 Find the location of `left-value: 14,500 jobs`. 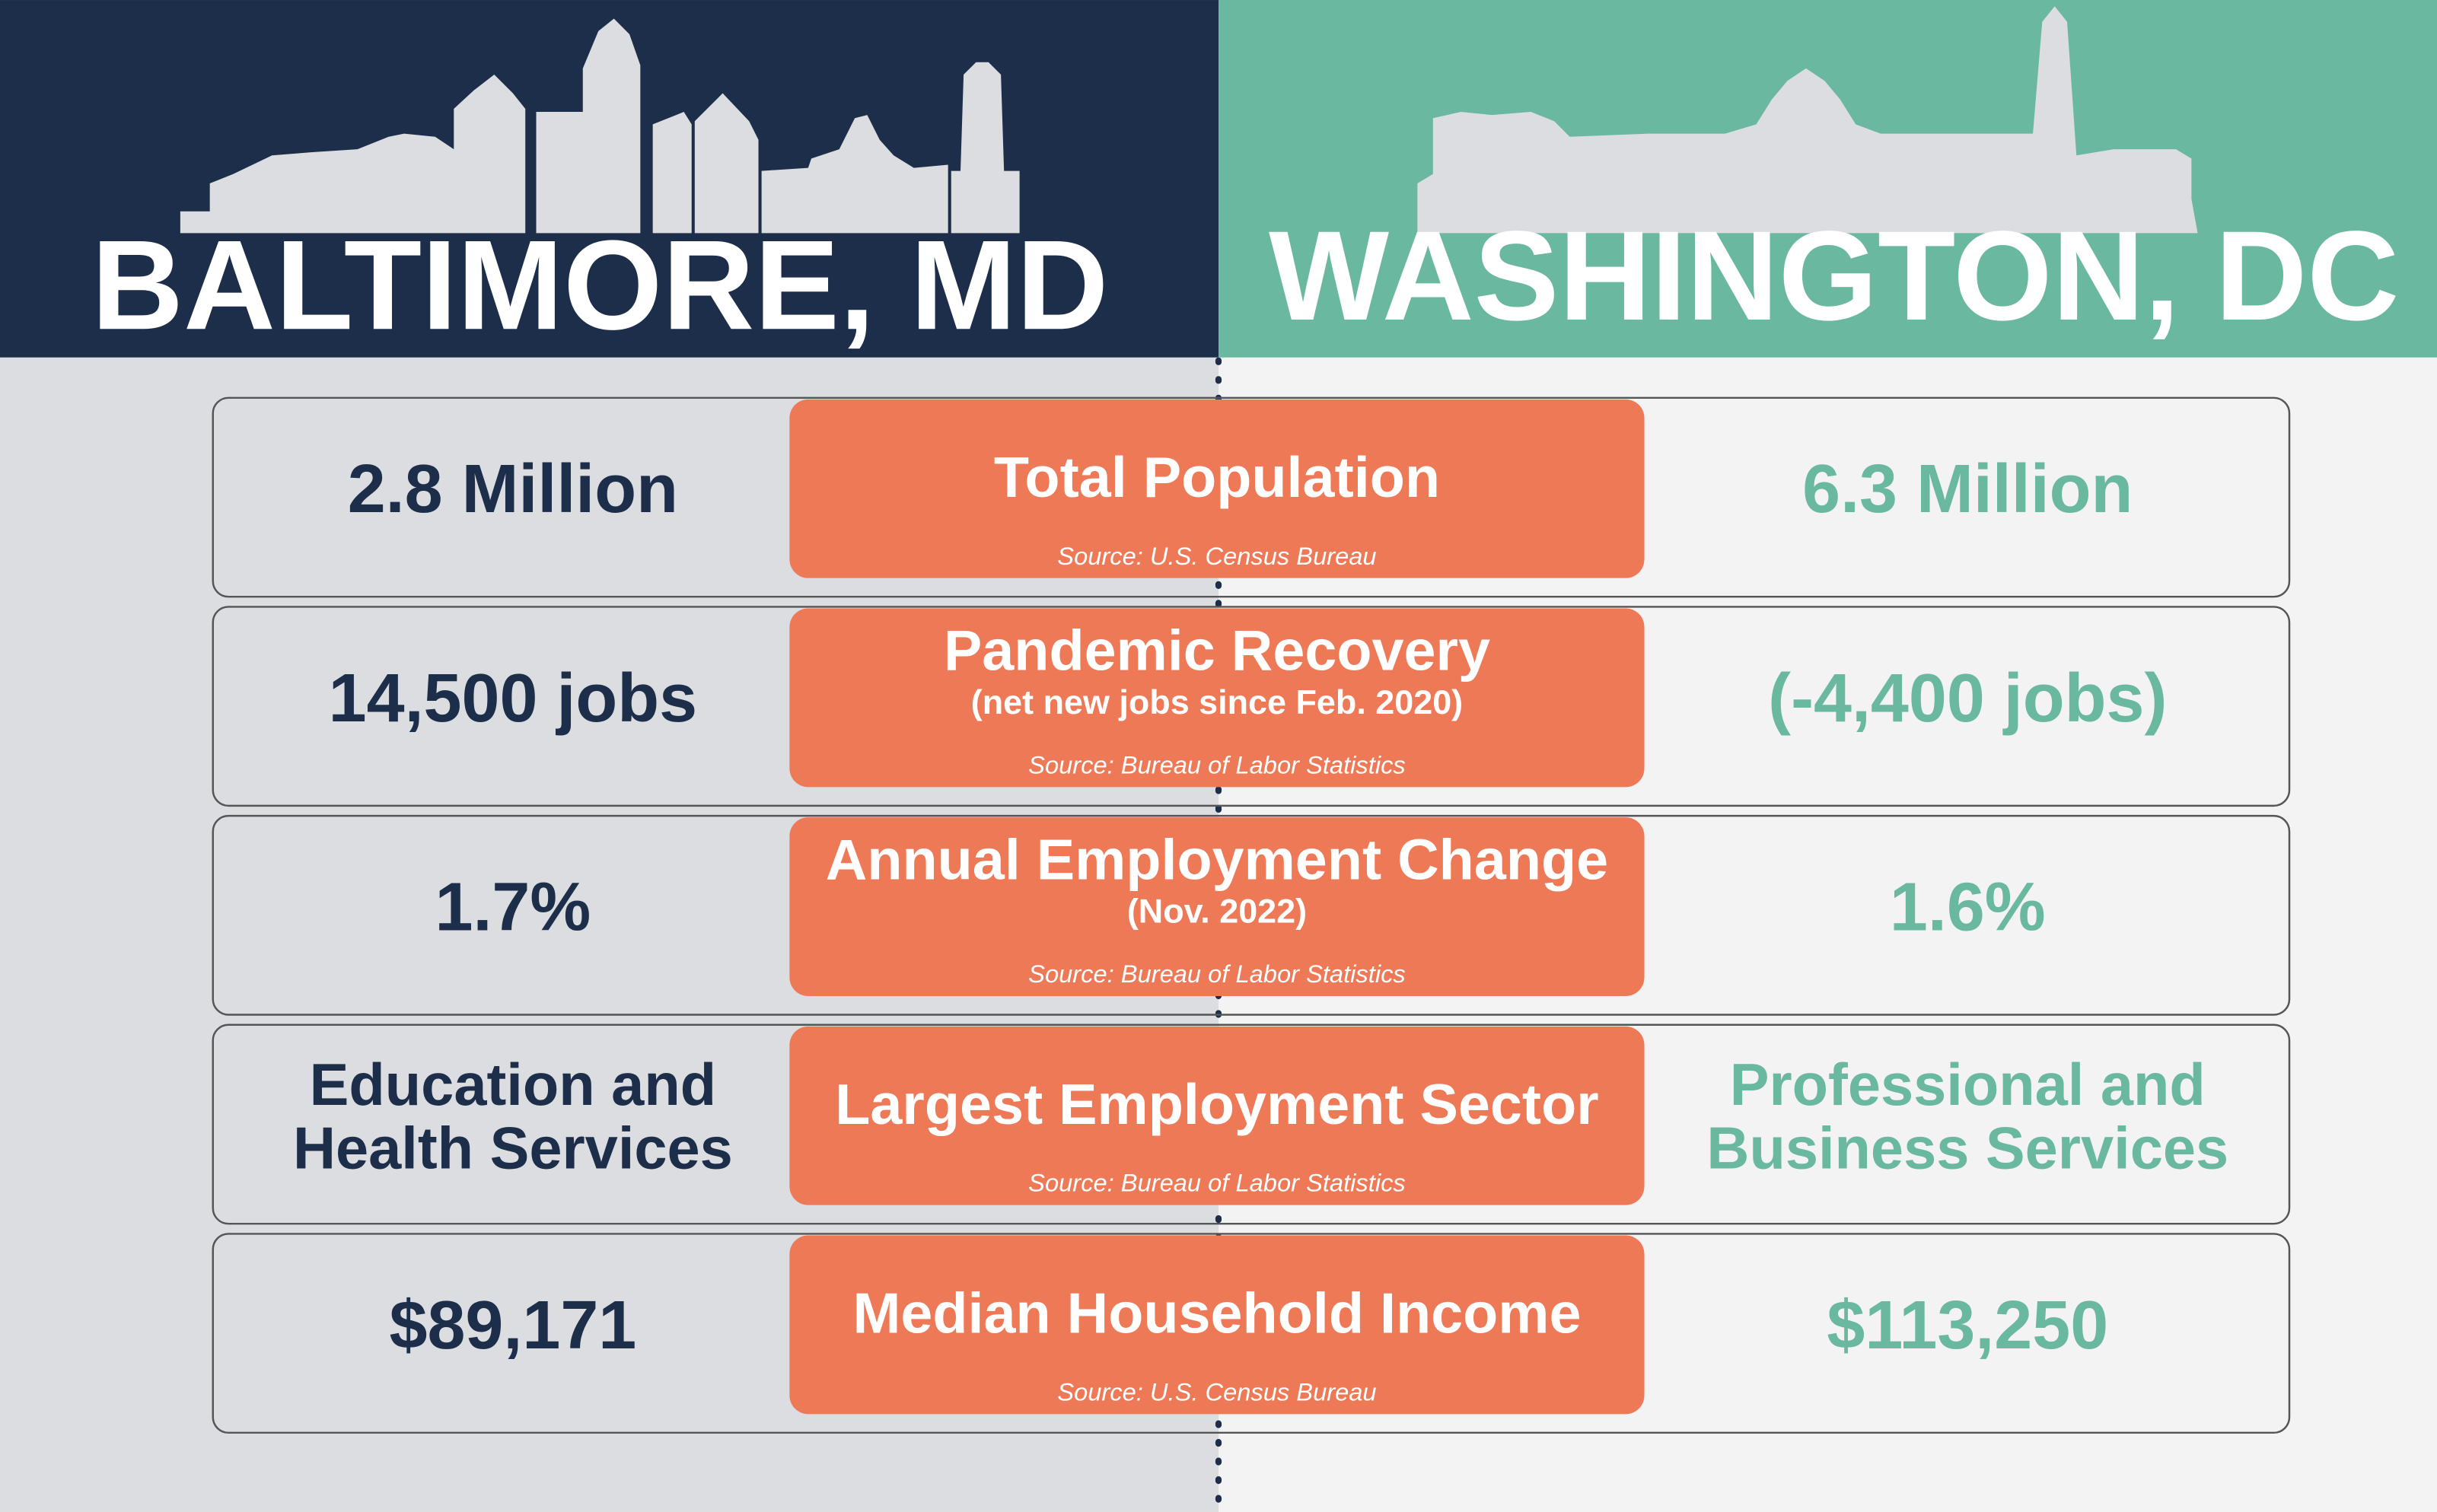

left-value: 14,500 jobs is located at coordinates (513, 699).